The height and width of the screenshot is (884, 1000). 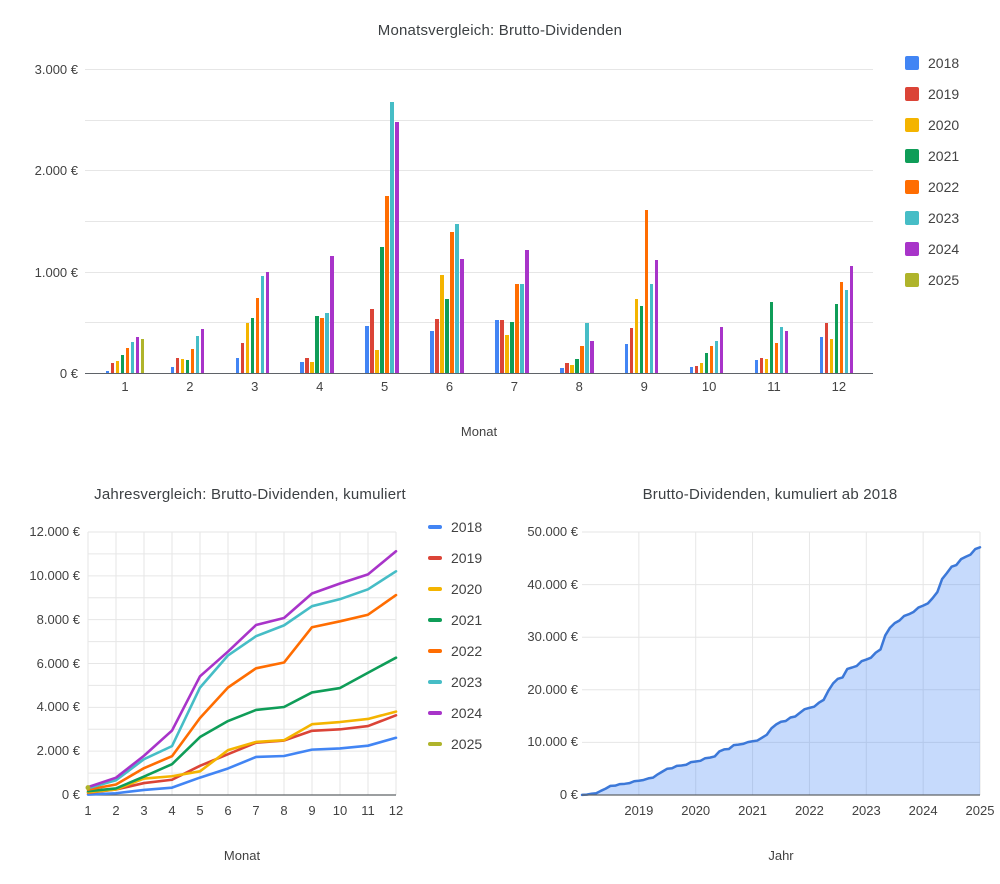 What do you see at coordinates (56, 69) in the screenshot?
I see `y-tick-label: 3.000 €` at bounding box center [56, 69].